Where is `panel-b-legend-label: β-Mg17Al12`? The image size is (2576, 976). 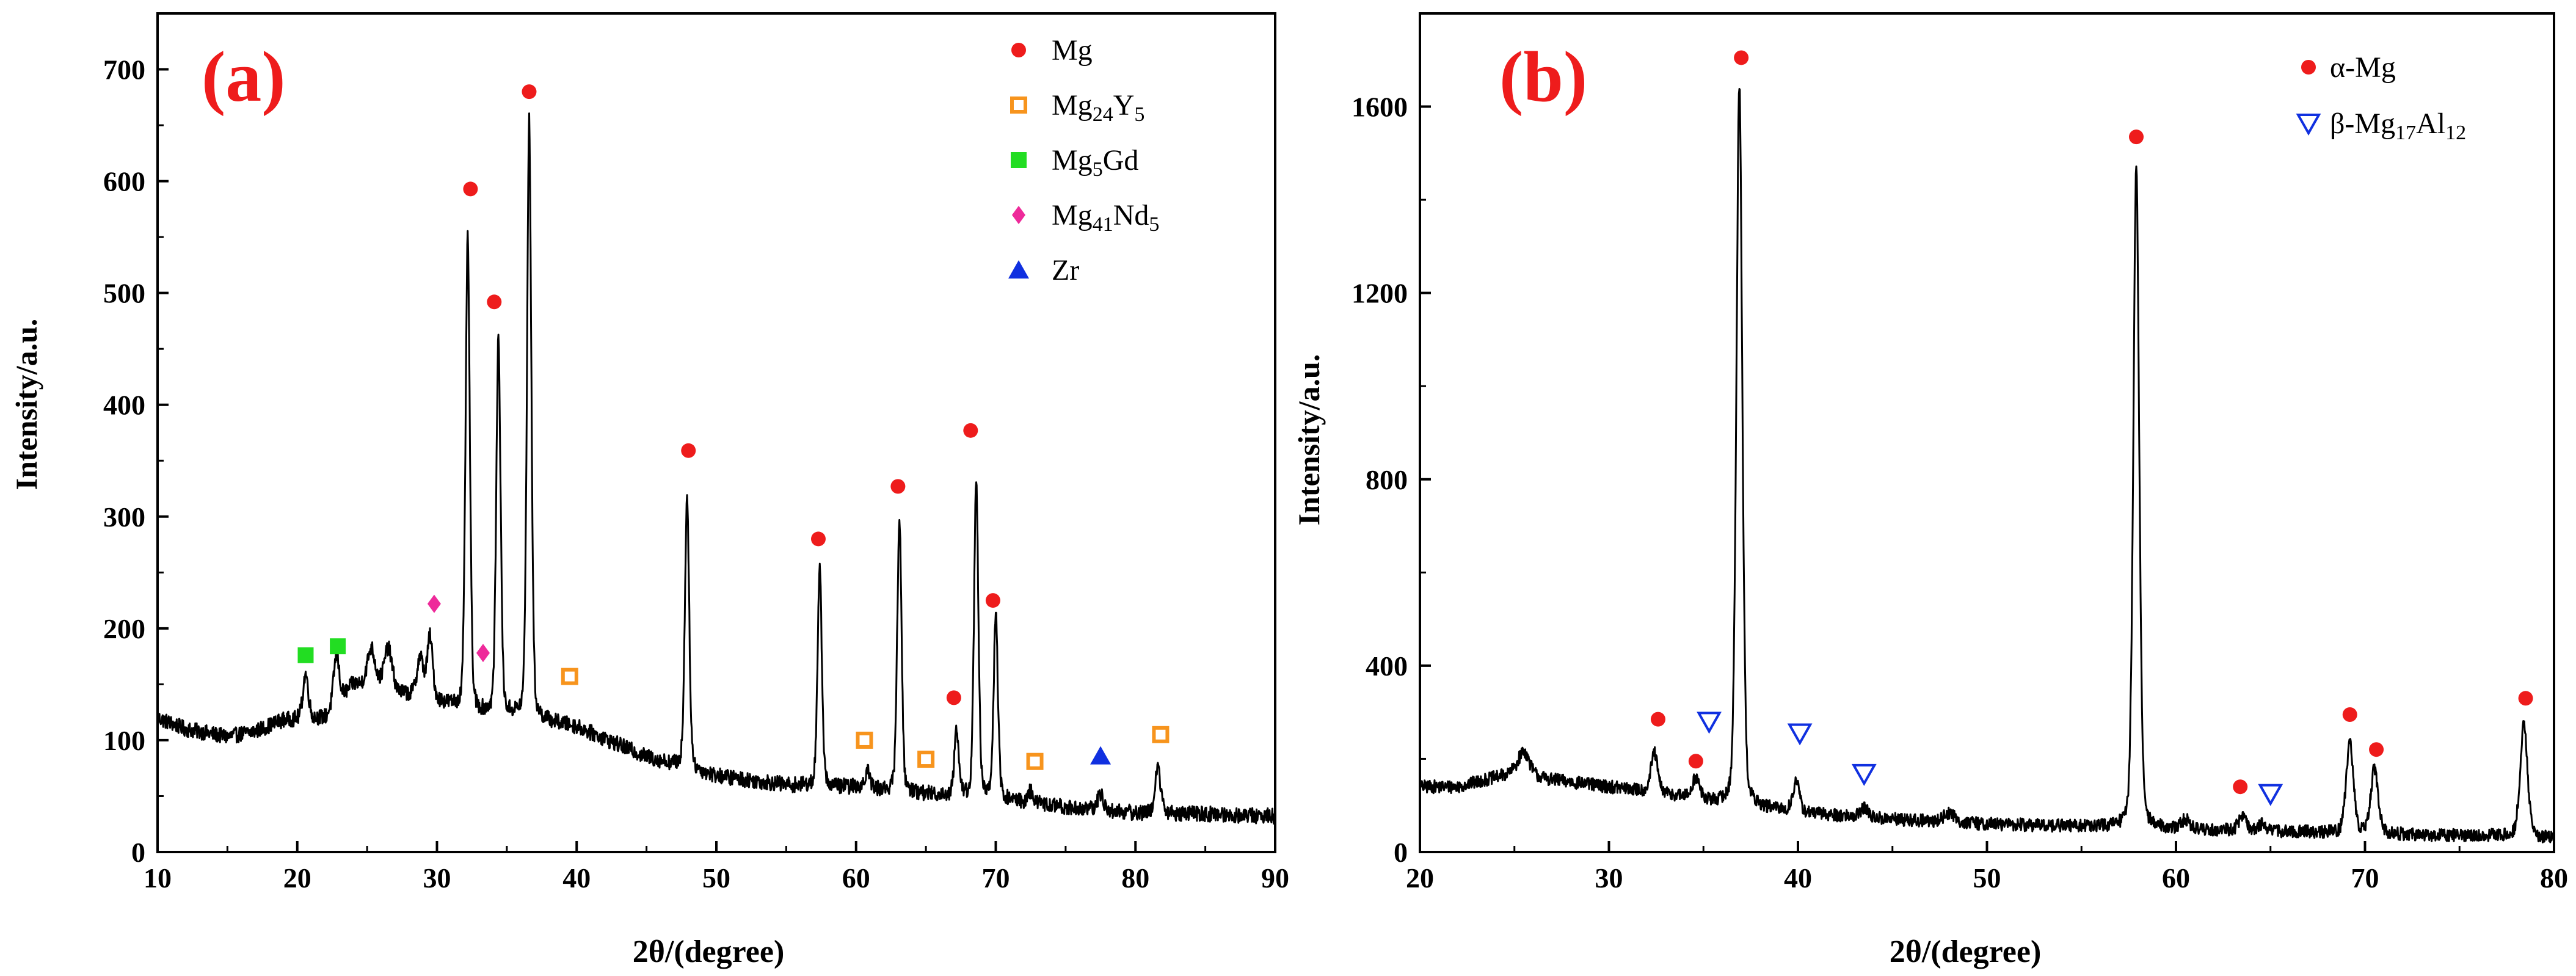
panel-b-legend-label: β-Mg17Al12 is located at coordinates (2398, 125).